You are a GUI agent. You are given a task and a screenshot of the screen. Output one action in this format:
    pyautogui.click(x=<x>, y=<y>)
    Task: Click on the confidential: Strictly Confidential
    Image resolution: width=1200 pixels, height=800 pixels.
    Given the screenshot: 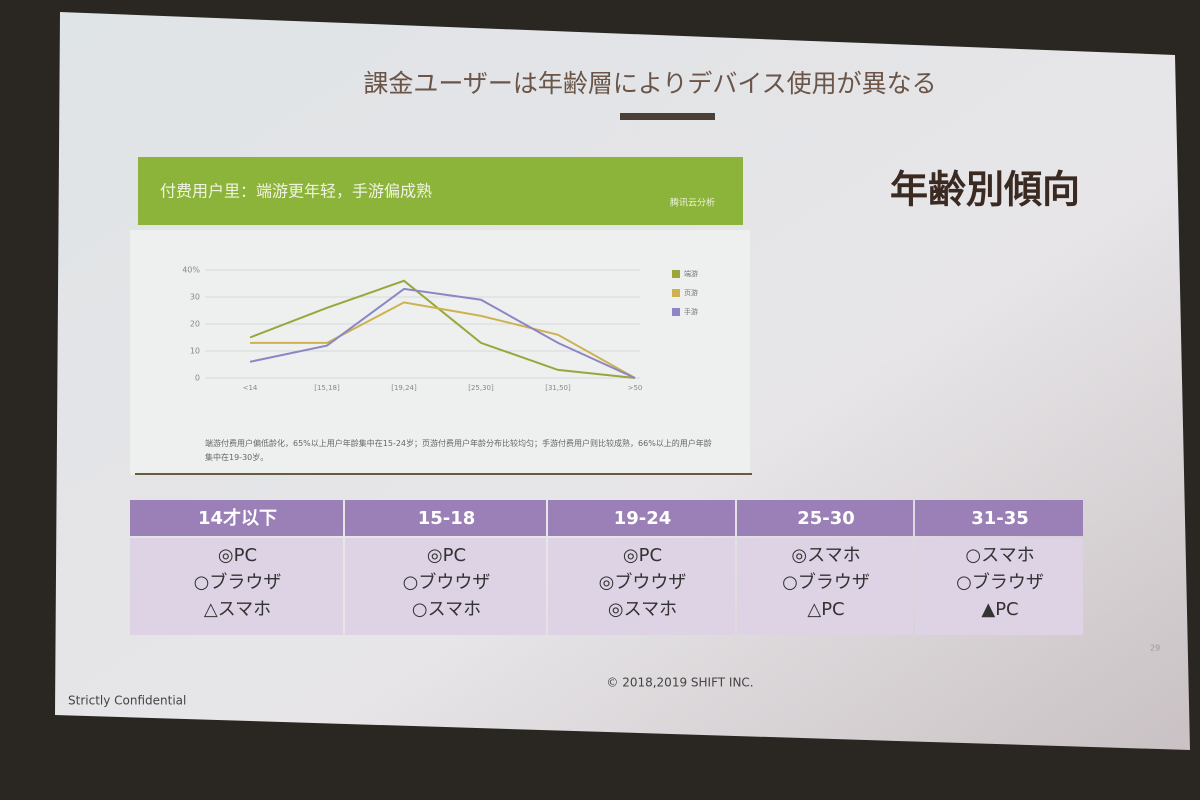 What is the action you would take?
    pyautogui.click(x=127, y=701)
    